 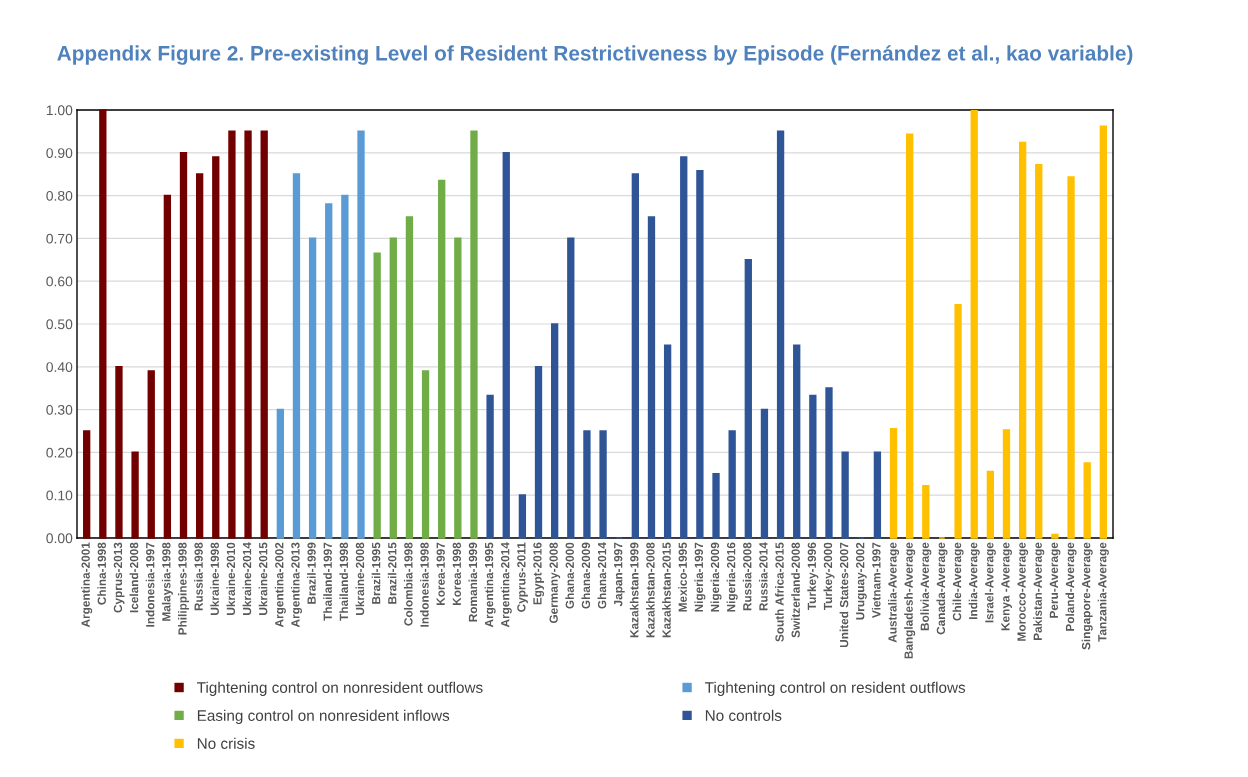 I want to click on x-tick-label: Canada-Average, so click(x=942, y=588).